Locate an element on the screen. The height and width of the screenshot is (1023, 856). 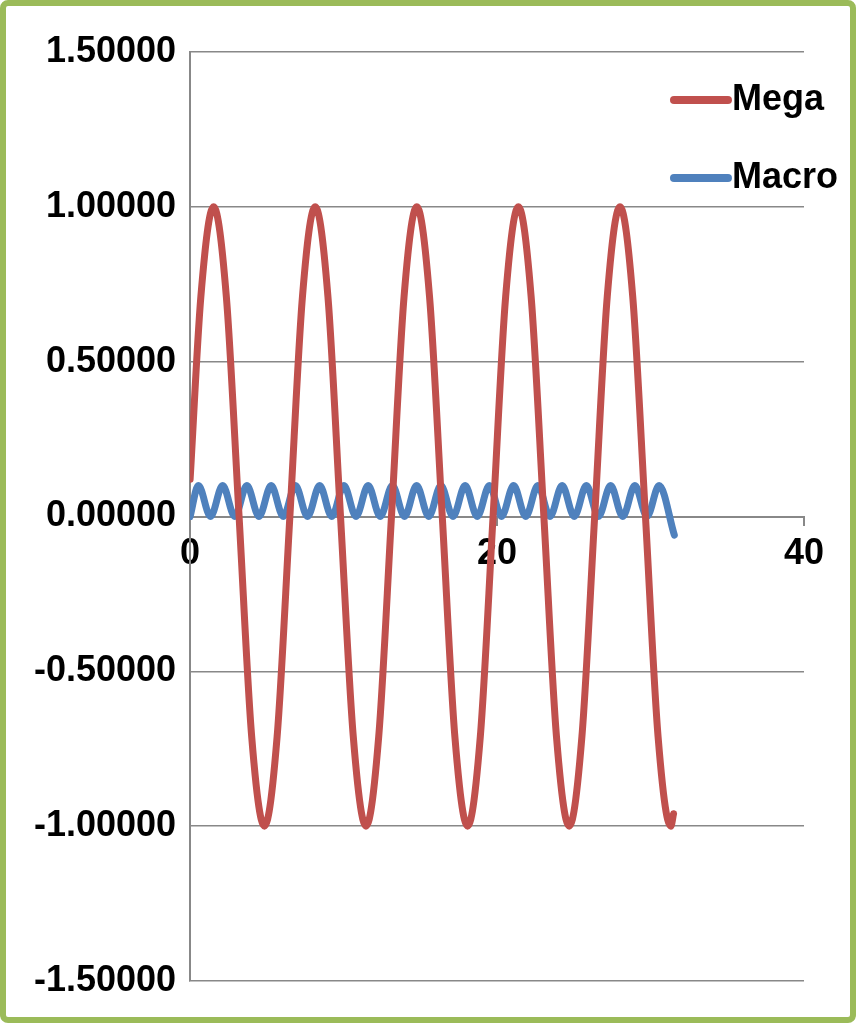
y-tick-label: -1.00000 is located at coordinates (105, 824).